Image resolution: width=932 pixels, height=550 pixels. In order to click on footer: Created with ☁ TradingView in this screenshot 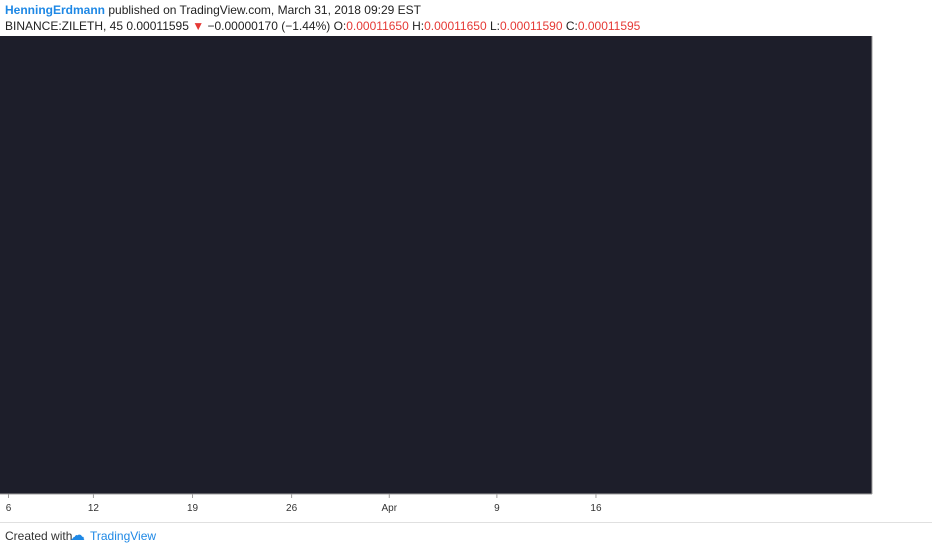, I will do `click(466, 536)`.